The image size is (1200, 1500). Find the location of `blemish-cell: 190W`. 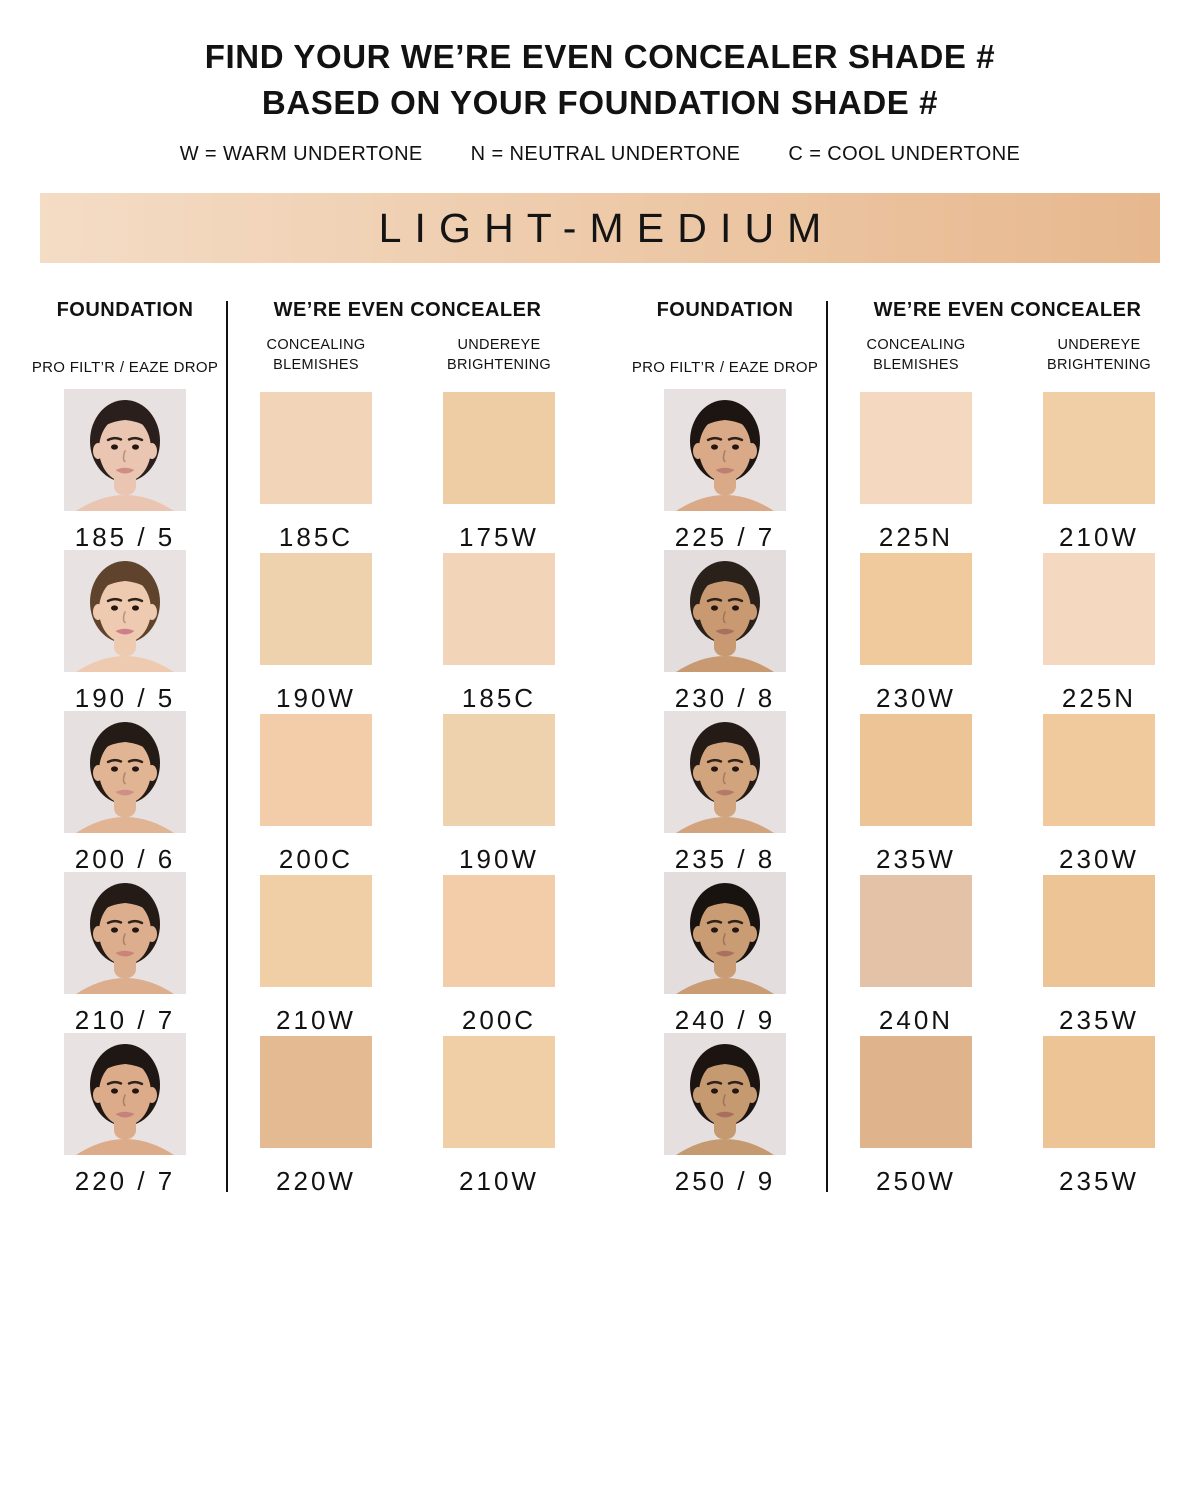

blemish-cell: 190W is located at coordinates (316, 632).